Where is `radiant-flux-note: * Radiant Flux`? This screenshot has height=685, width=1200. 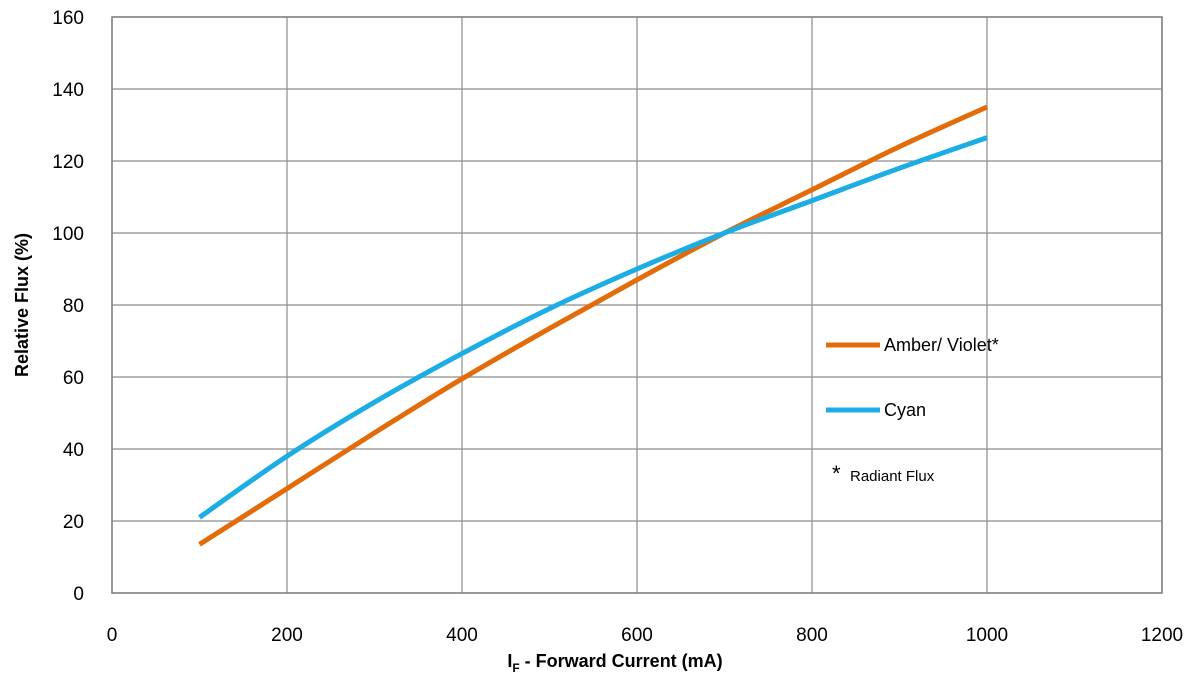 radiant-flux-note: * Radiant Flux is located at coordinates (883, 473).